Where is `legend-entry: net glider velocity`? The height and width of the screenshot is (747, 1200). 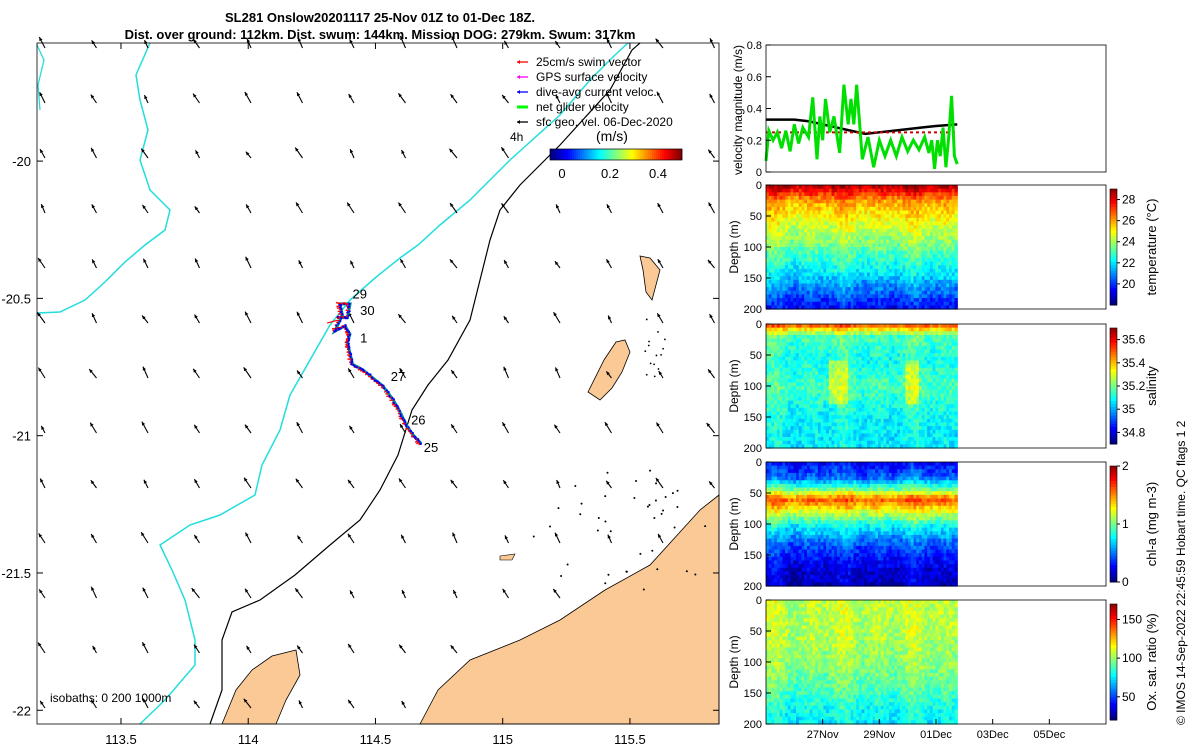
legend-entry: net glider velocity is located at coordinates (582, 107).